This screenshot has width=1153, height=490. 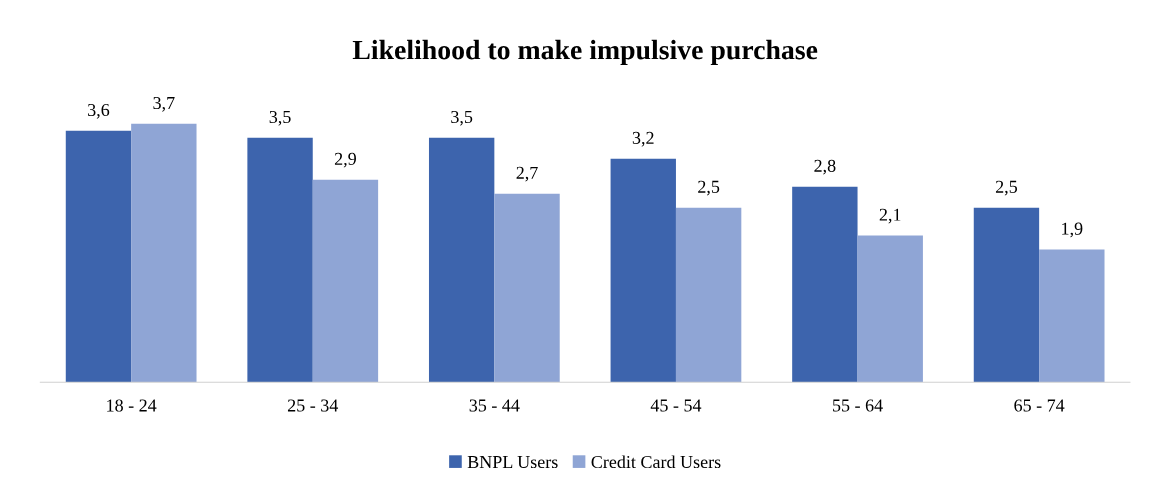 I want to click on x-tick-label: 18 - 24, so click(x=132, y=405).